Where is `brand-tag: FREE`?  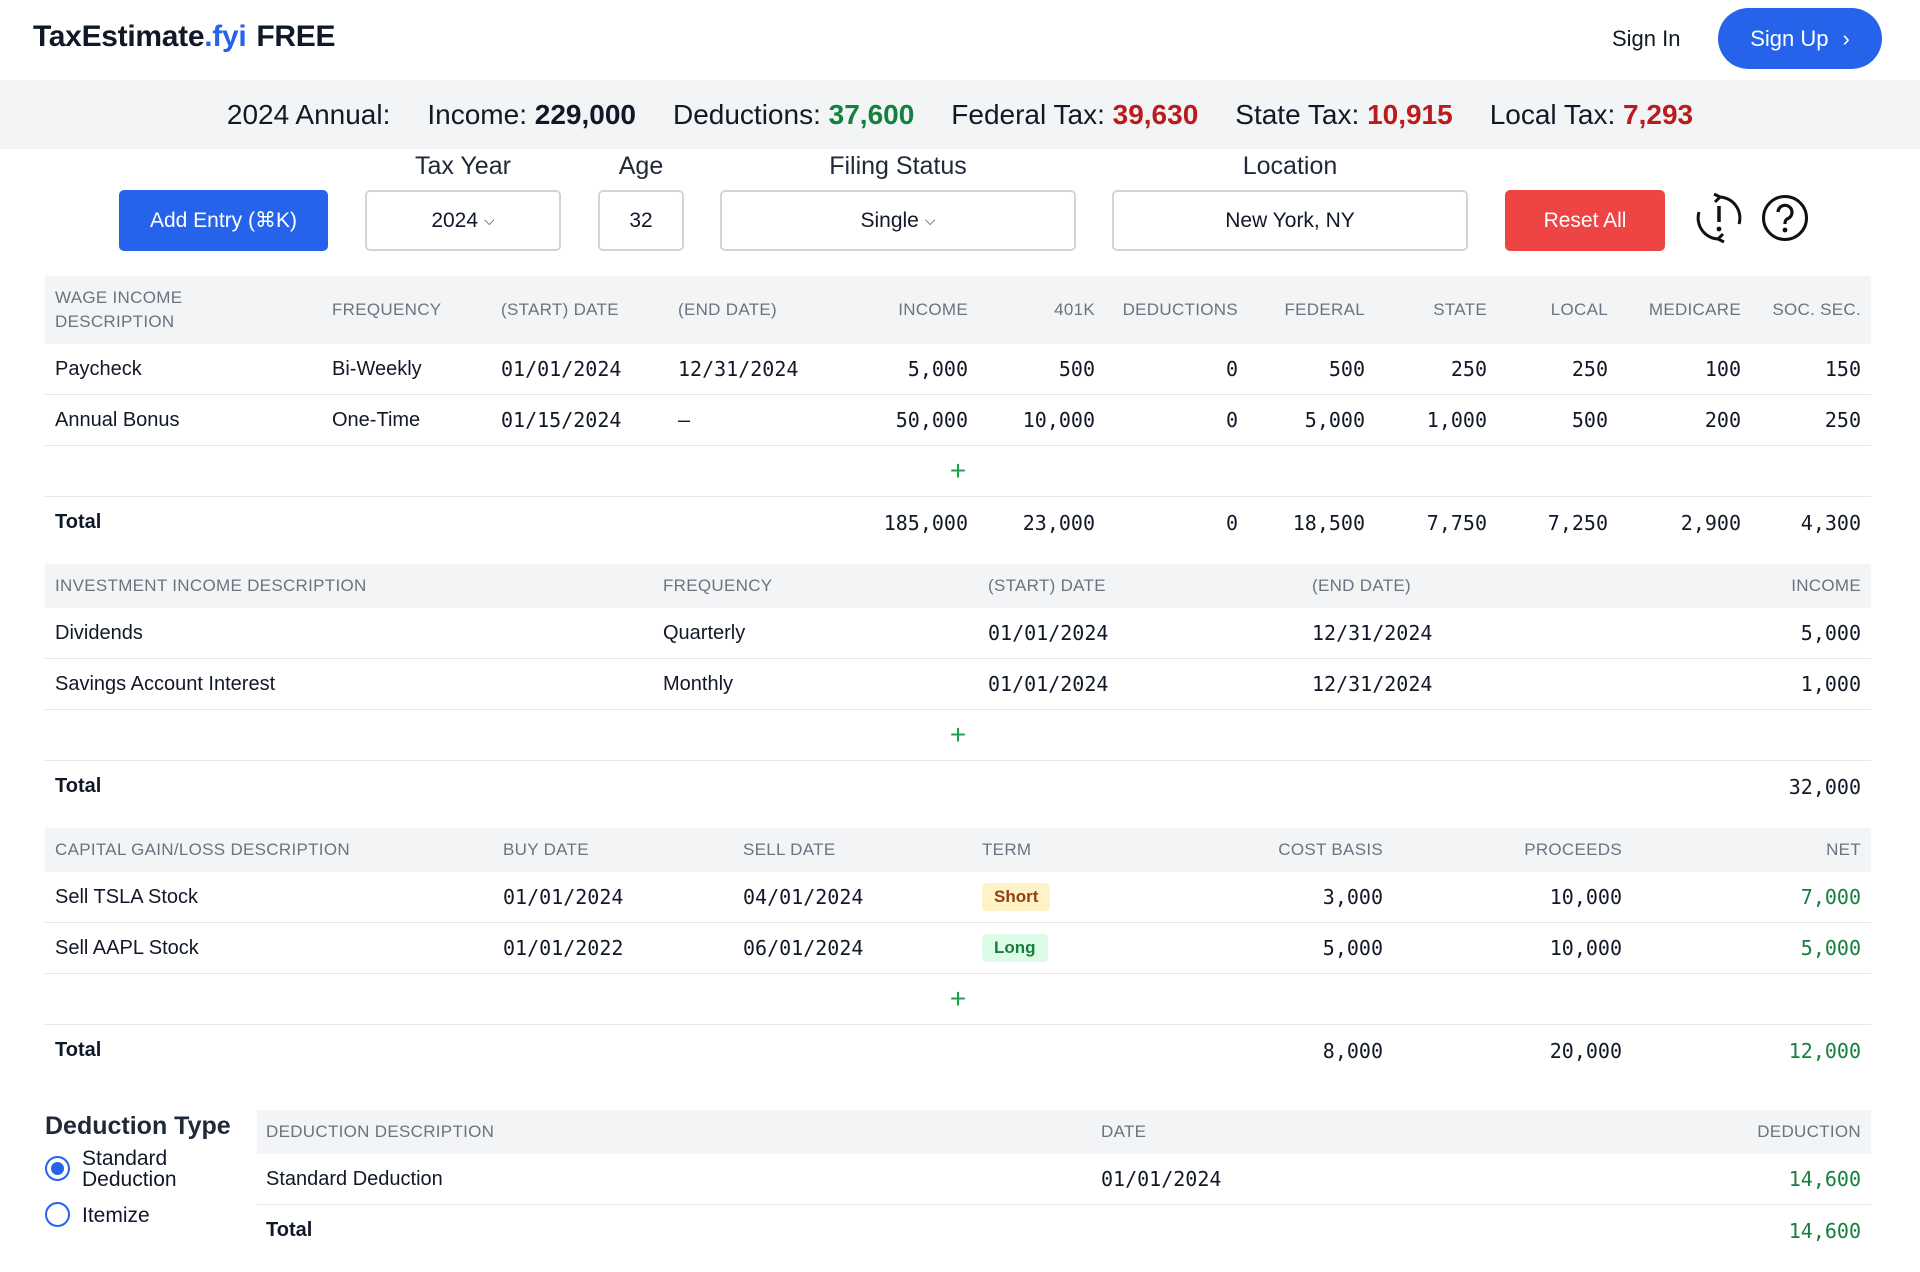 brand-tag: FREE is located at coordinates (296, 36).